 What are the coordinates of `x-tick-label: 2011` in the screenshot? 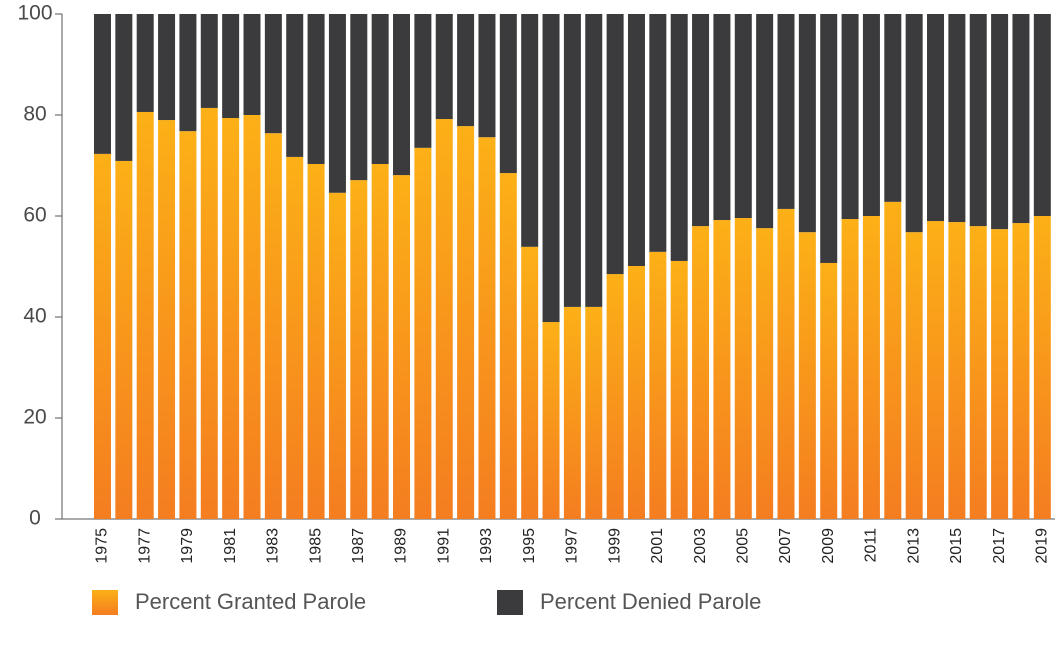 It's located at (871, 545).